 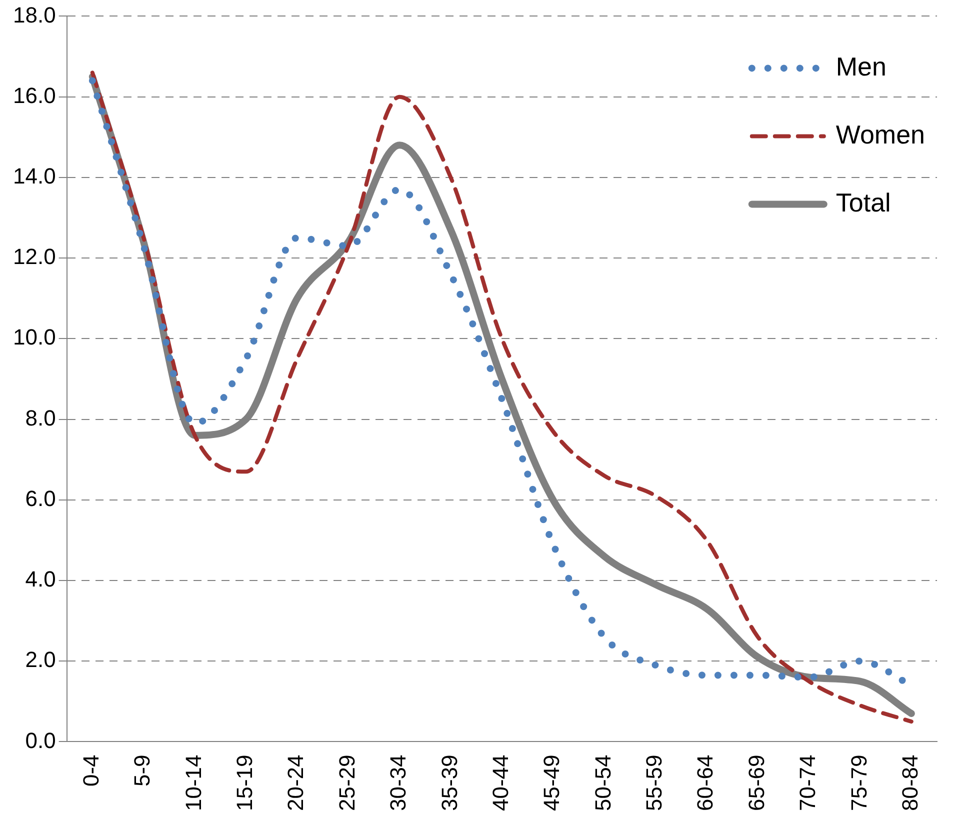 What do you see at coordinates (40, 659) in the screenshot?
I see `y-tick-label: 2.0` at bounding box center [40, 659].